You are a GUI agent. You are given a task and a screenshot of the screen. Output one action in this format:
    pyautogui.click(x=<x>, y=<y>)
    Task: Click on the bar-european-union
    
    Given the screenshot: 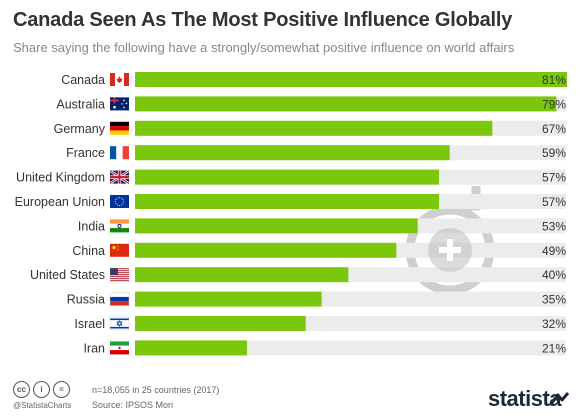 What is the action you would take?
    pyautogui.click(x=287, y=201)
    